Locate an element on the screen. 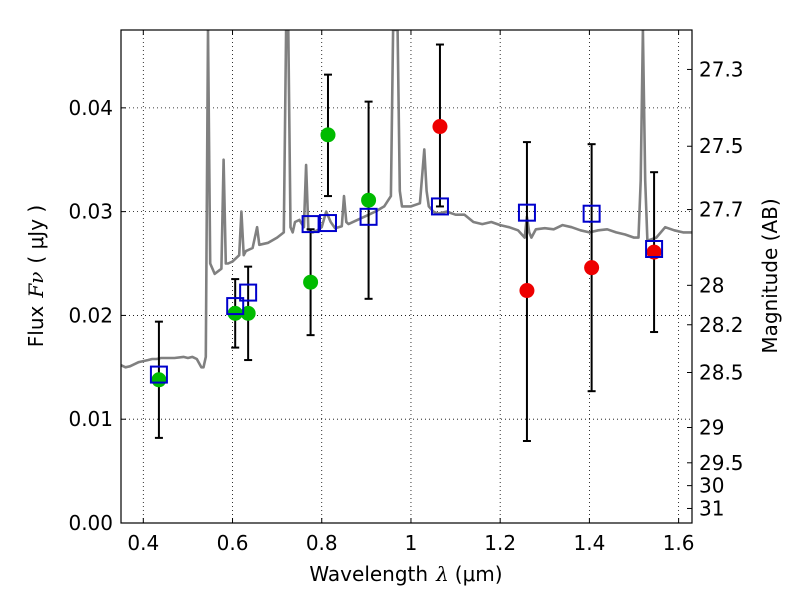  x-tick-label: 0.8 is located at coordinates (322, 543).